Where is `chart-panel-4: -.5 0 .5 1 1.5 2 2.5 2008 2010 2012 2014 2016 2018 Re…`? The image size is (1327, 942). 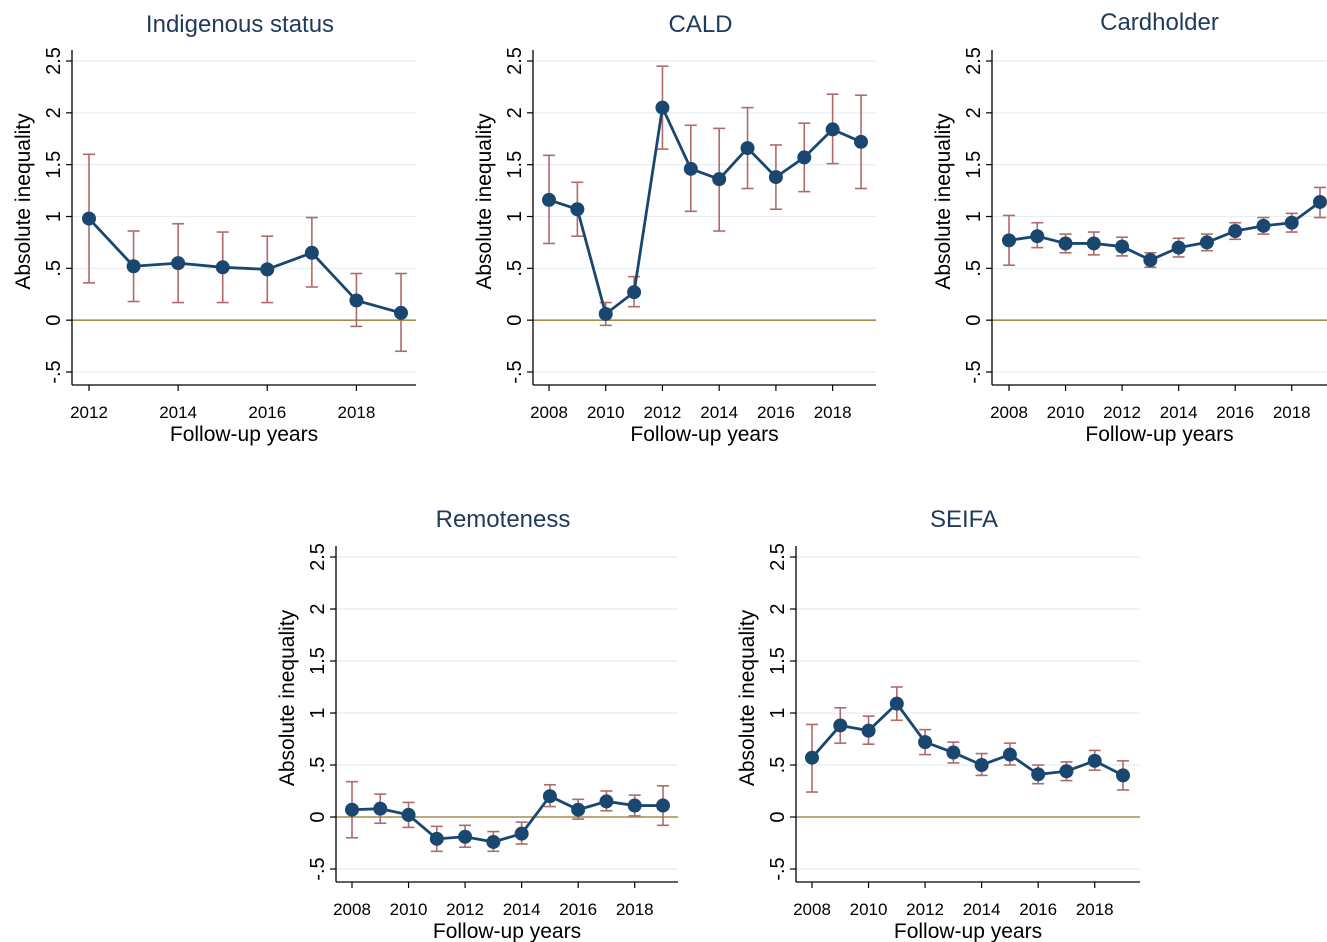
chart-panel-4: -.5 0 .5 1 1.5 2 2.5 2008 2010 2012 2014 2016 2018 Re… is located at coordinates (477, 724).